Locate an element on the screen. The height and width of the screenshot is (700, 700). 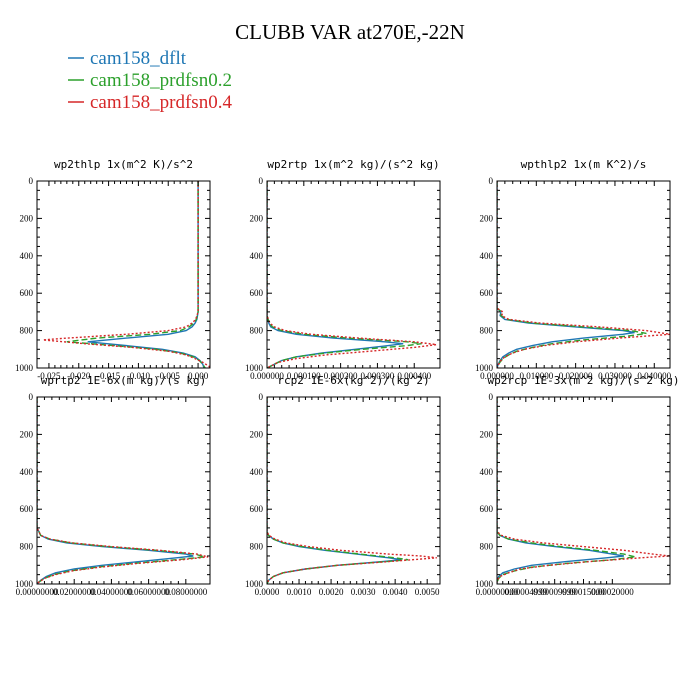
x-tick-label: -0.010 is located at coordinates (139, 376).